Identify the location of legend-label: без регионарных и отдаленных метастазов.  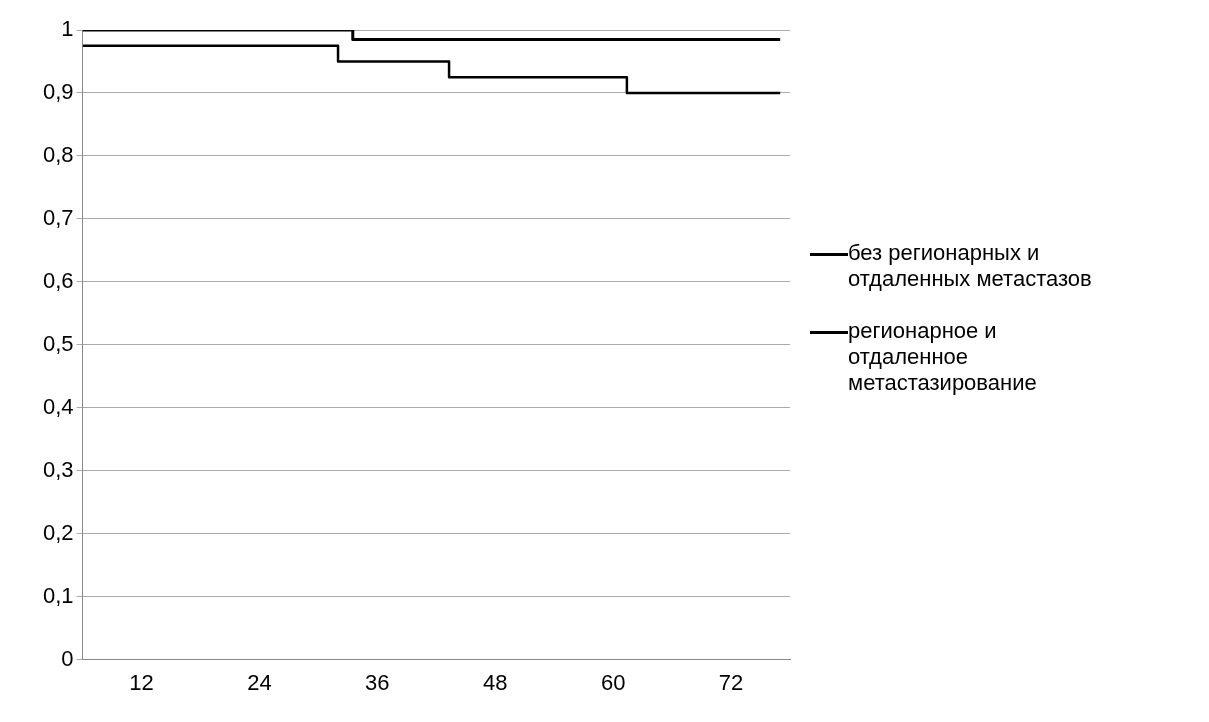
(970, 266).